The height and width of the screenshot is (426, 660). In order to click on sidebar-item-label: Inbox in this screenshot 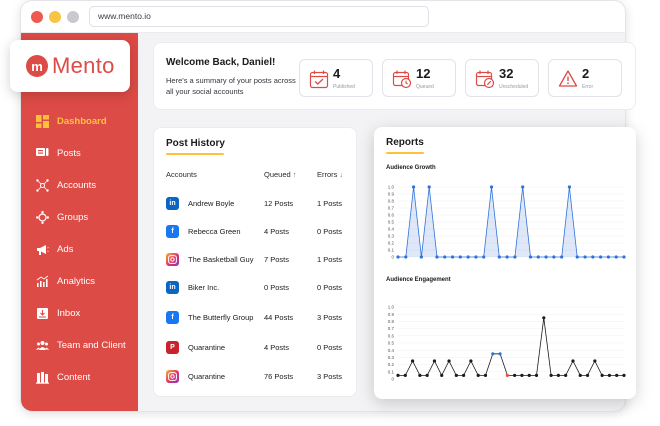, I will do `click(69, 313)`.